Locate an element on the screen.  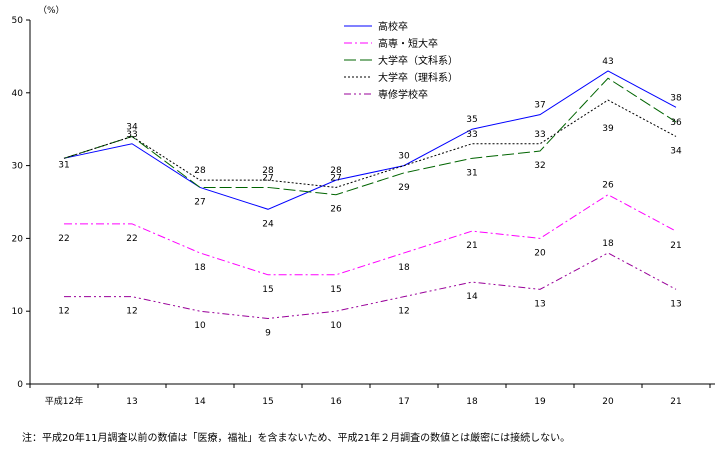
x-tick-label: 17 is located at coordinates (403, 402).